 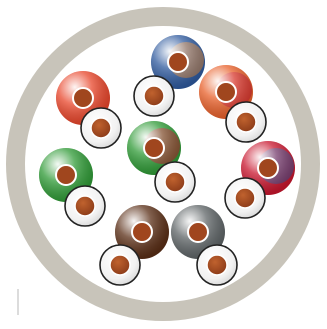 I want to click on brand-logo-icon, so click(x=27, y=302).